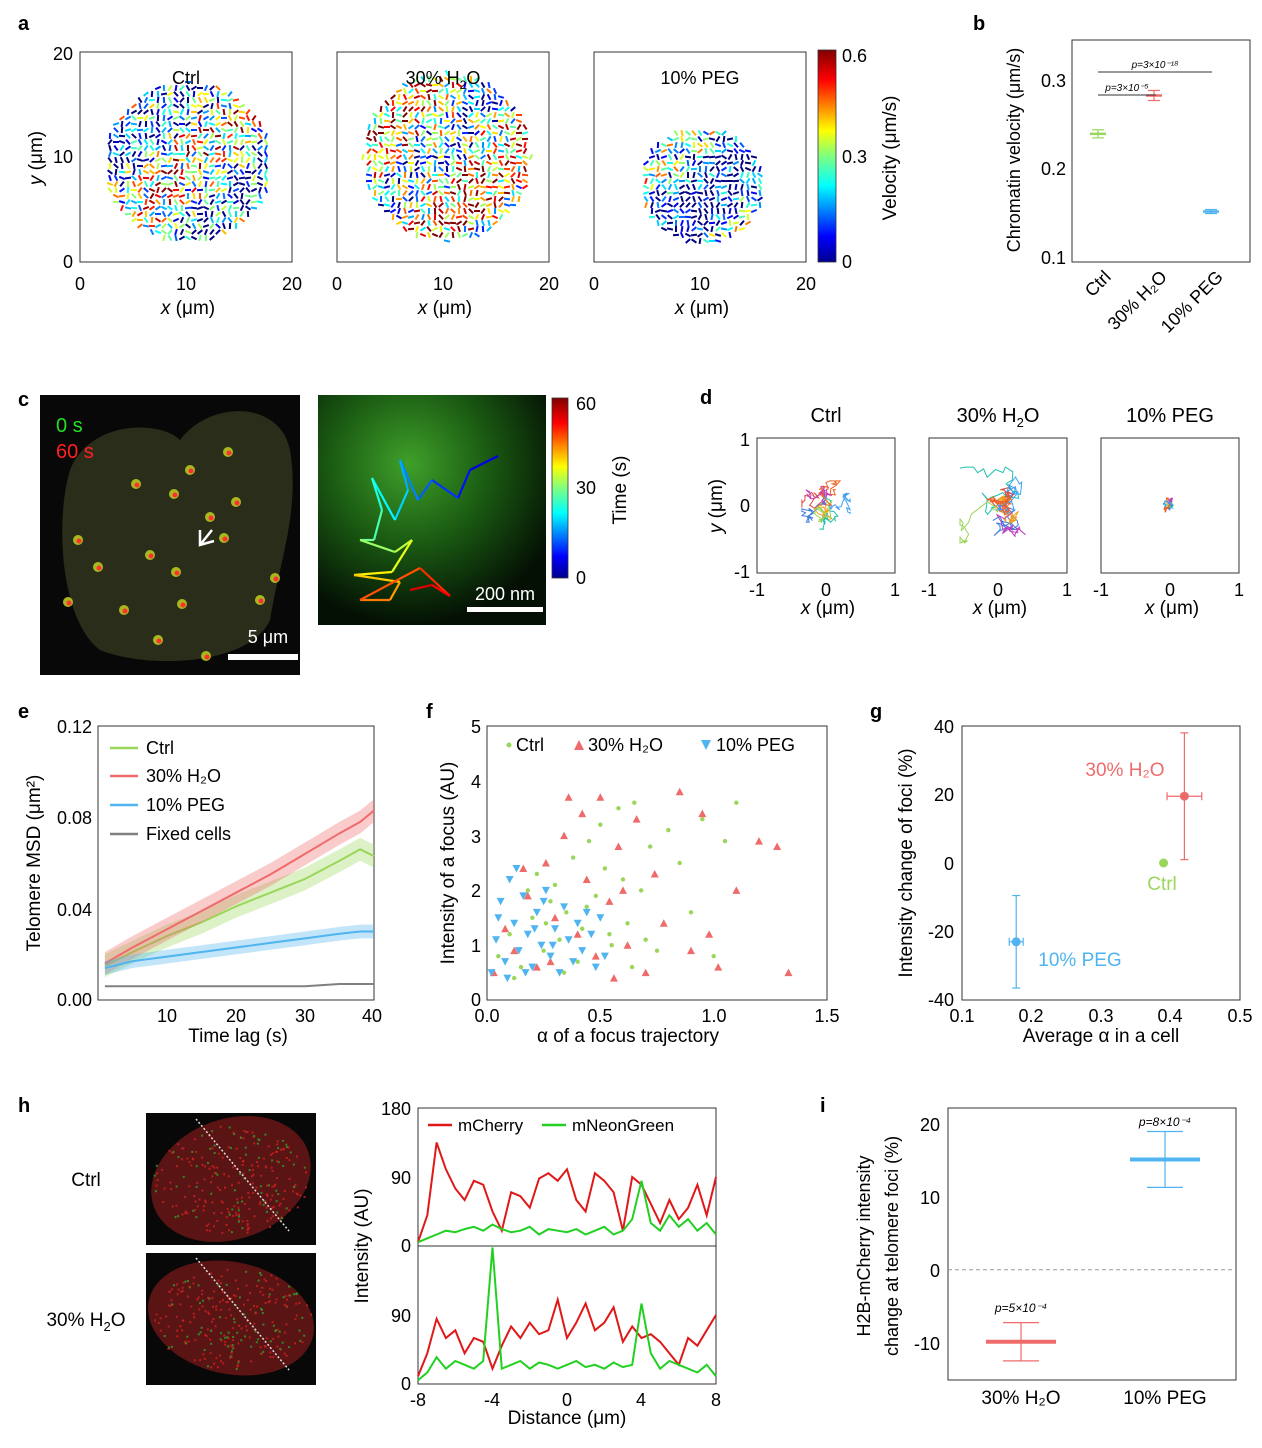 This screenshot has width=1262, height=1448. Describe the element at coordinates (177, 536) in the screenshot. I see `nucleus-shape` at that location.